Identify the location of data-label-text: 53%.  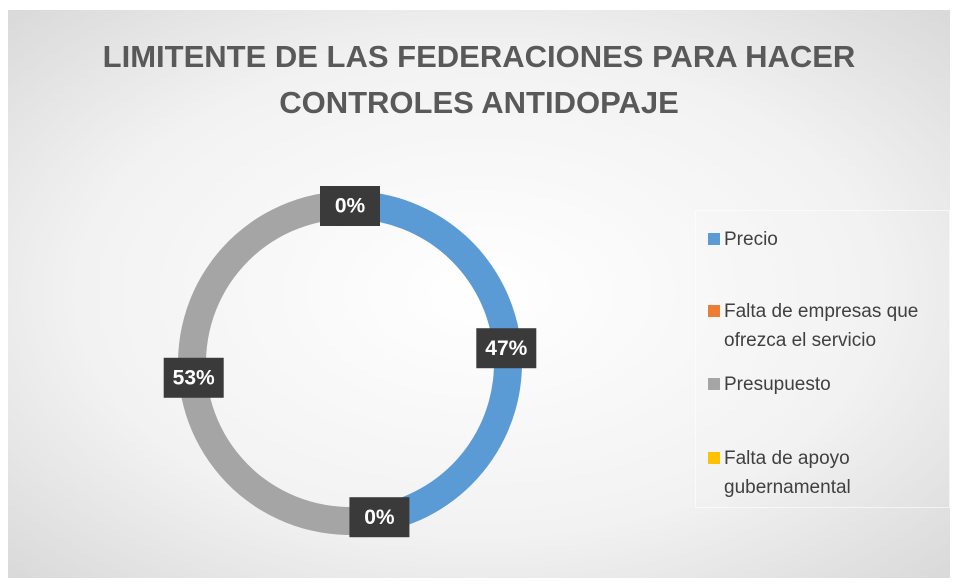
(194, 377).